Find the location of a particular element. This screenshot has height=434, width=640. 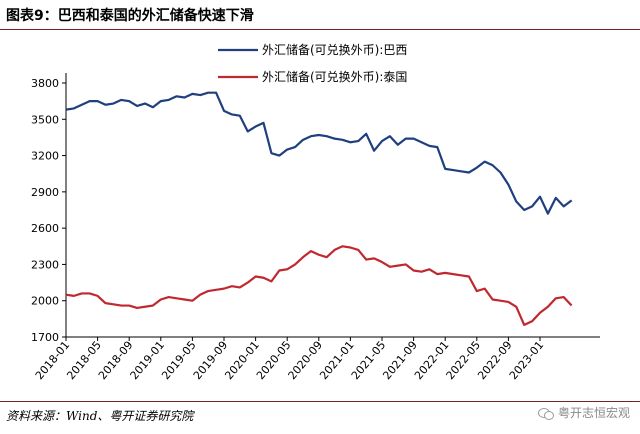

y-tick-label: 1700 is located at coordinates (45, 337).